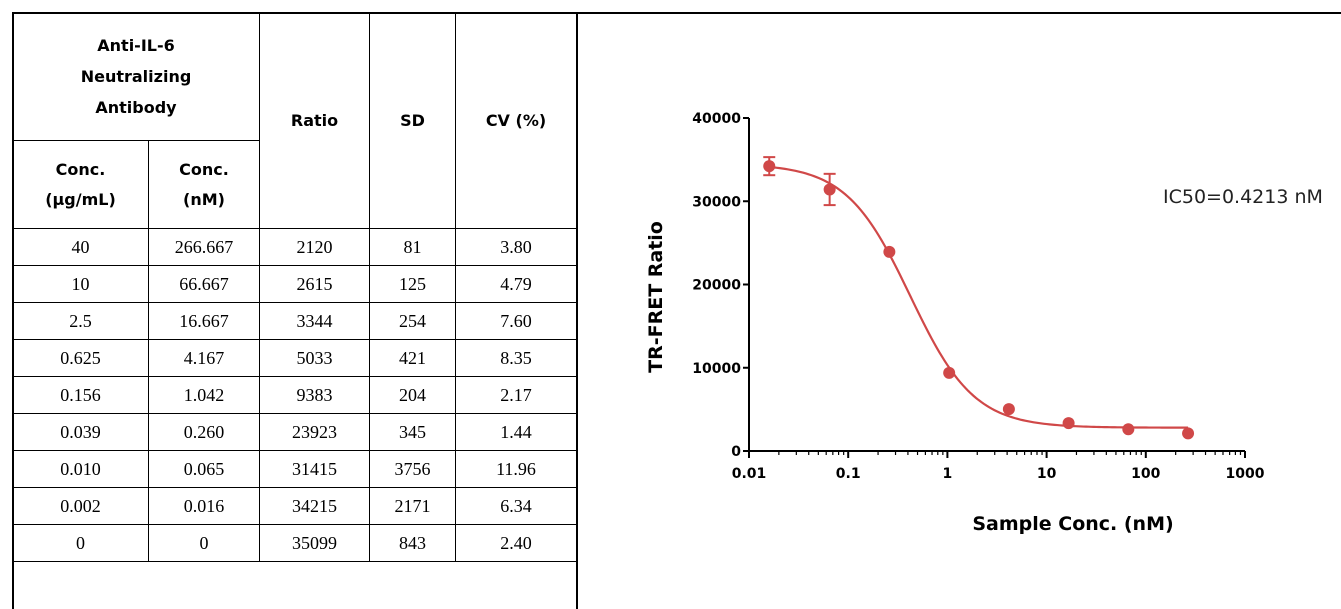 The width and height of the screenshot is (1341, 609). I want to click on sd-header: SD, so click(412, 120).